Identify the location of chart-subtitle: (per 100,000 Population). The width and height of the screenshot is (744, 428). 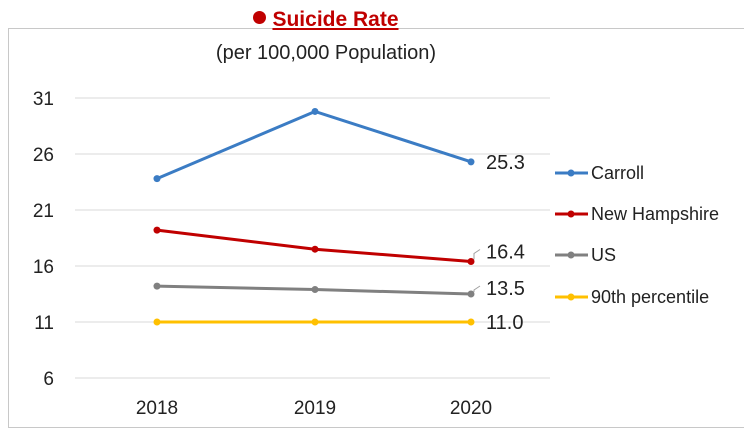
(326, 53).